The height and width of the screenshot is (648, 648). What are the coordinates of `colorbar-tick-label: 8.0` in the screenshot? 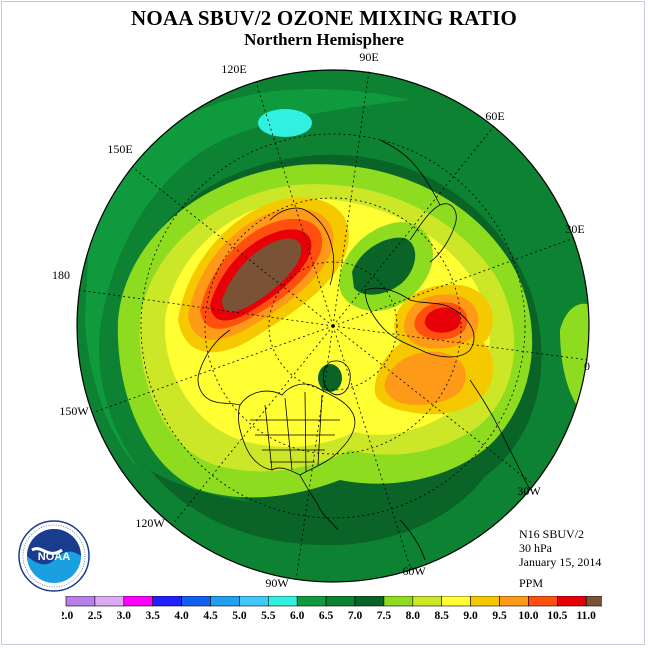 It's located at (413, 616).